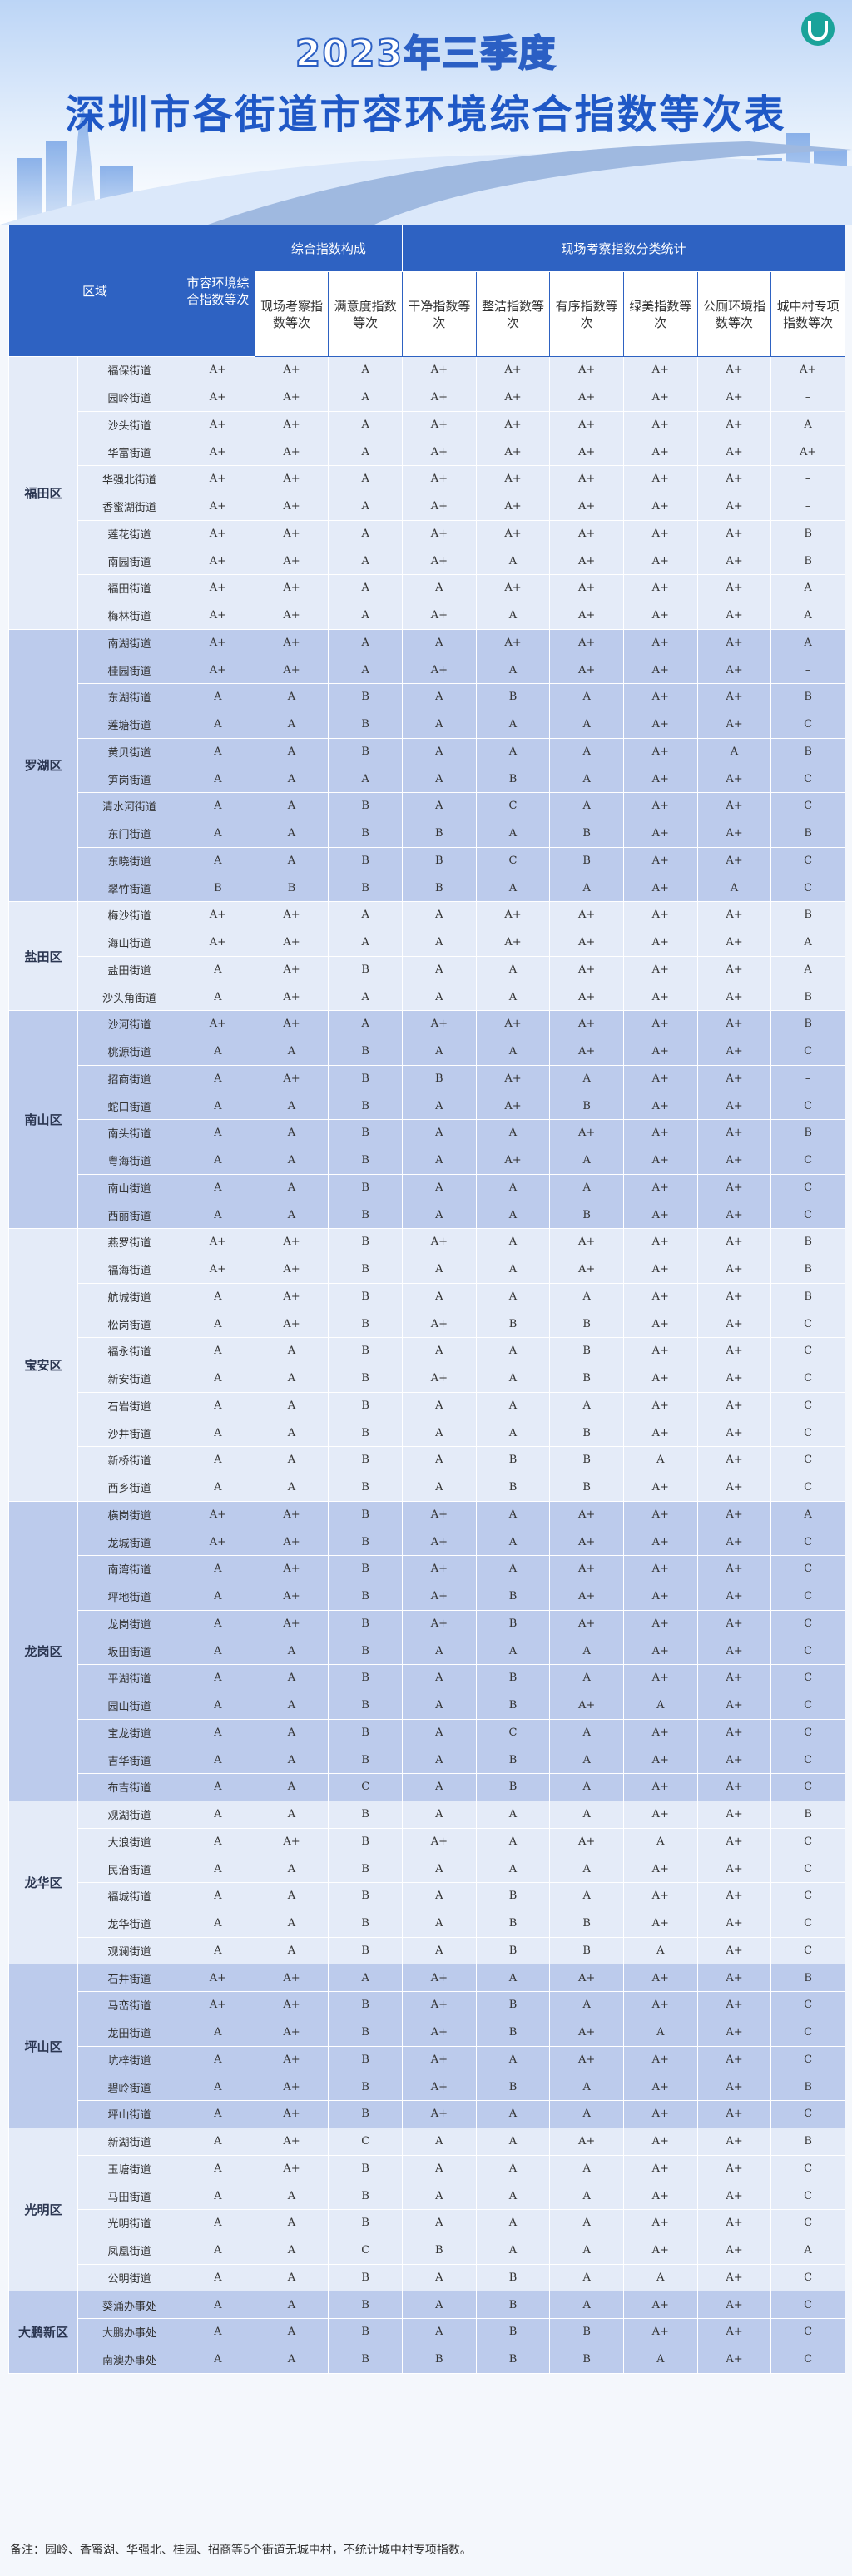 The image size is (852, 2576). What do you see at coordinates (427, 670) in the screenshot?
I see `table-row: 桂园街道 A+ A+ A A+ A A+ A+ A+ –` at bounding box center [427, 670].